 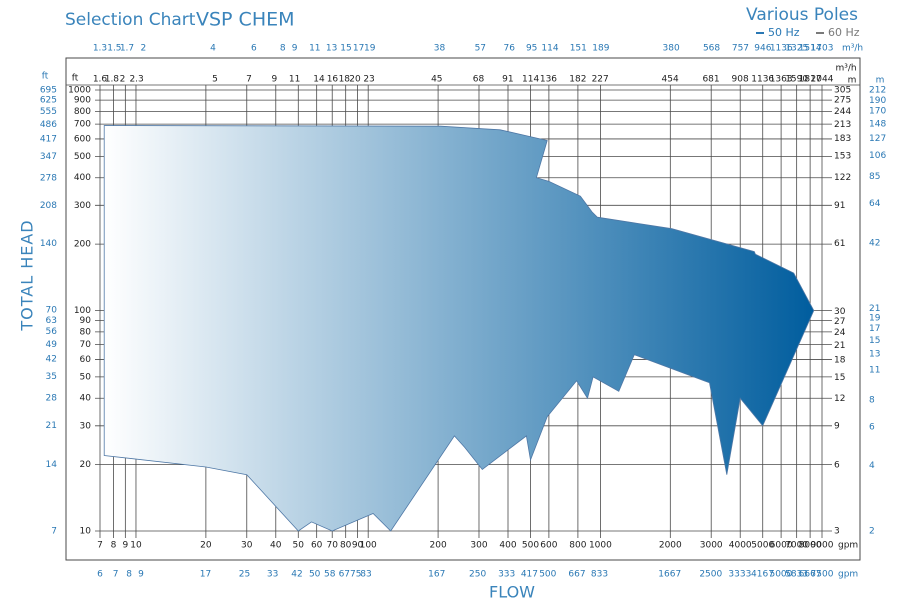 I want to click on secondary-tick-label: 2.3, so click(x=136, y=80).